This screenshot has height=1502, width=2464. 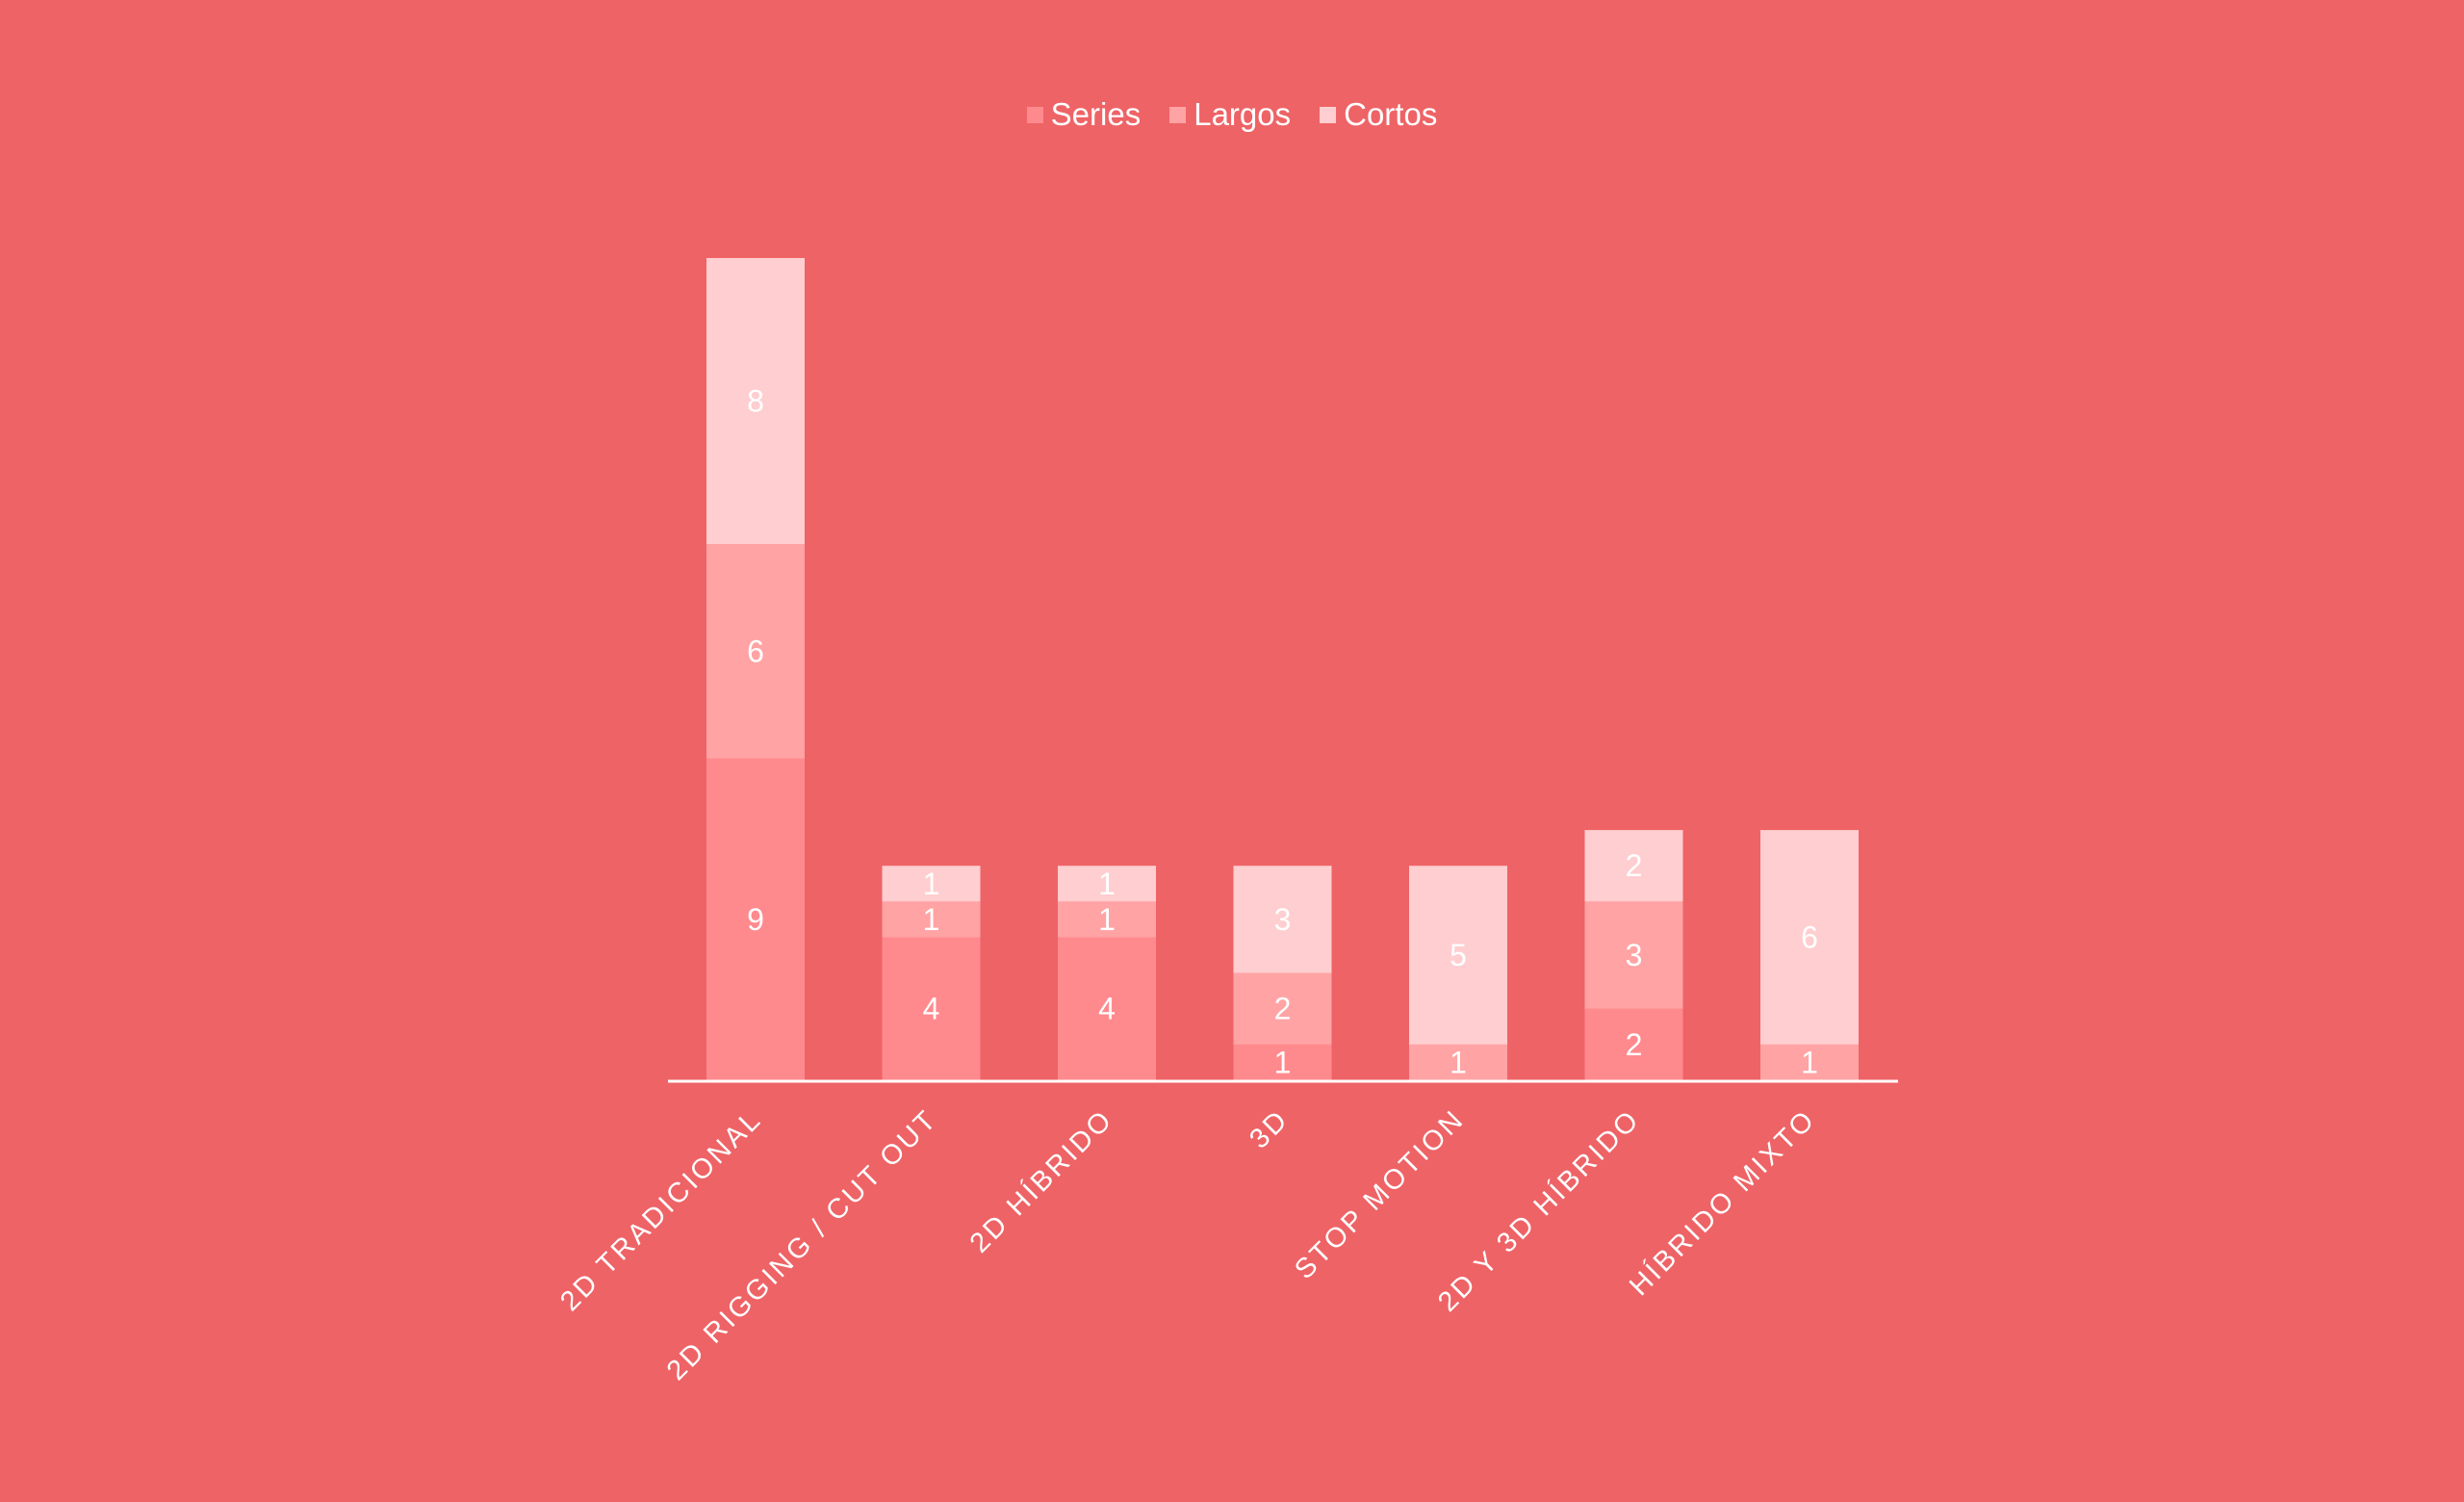 I want to click on legend-swatch-largos, so click(x=1178, y=114).